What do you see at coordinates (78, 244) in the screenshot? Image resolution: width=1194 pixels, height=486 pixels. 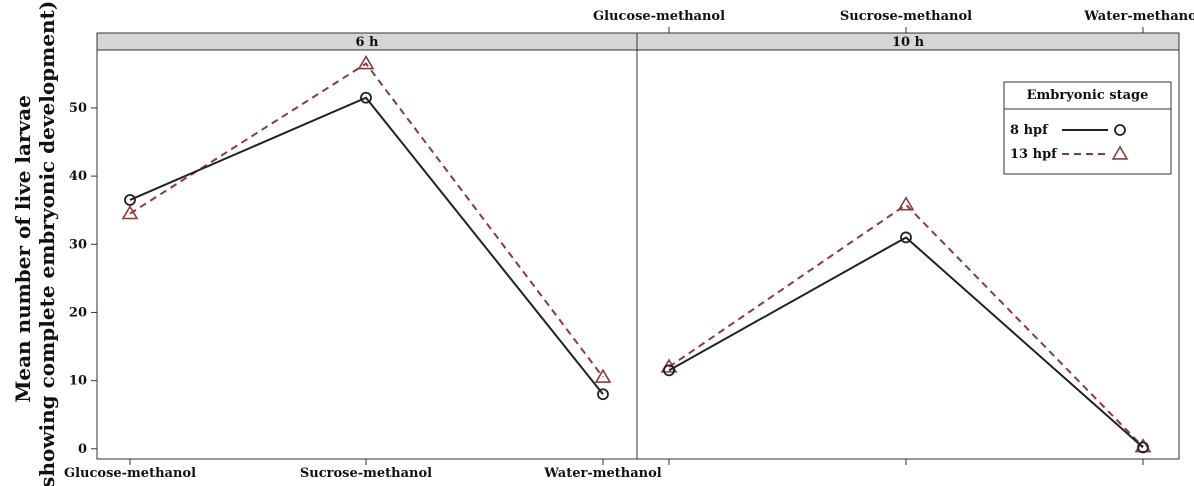 I see `y-tick-label-30: 30` at bounding box center [78, 244].